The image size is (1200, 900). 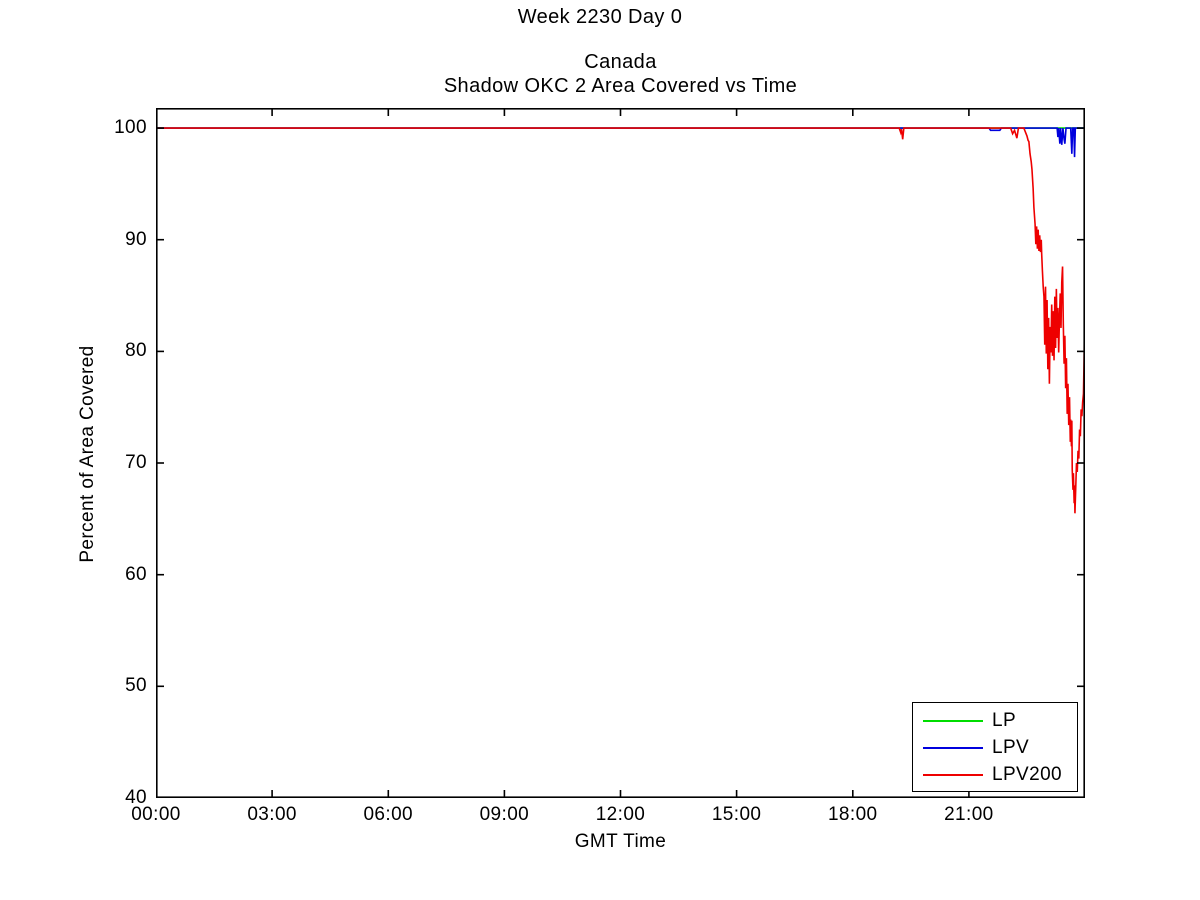 What do you see at coordinates (1004, 720) in the screenshot?
I see `legend-label-lp: LP` at bounding box center [1004, 720].